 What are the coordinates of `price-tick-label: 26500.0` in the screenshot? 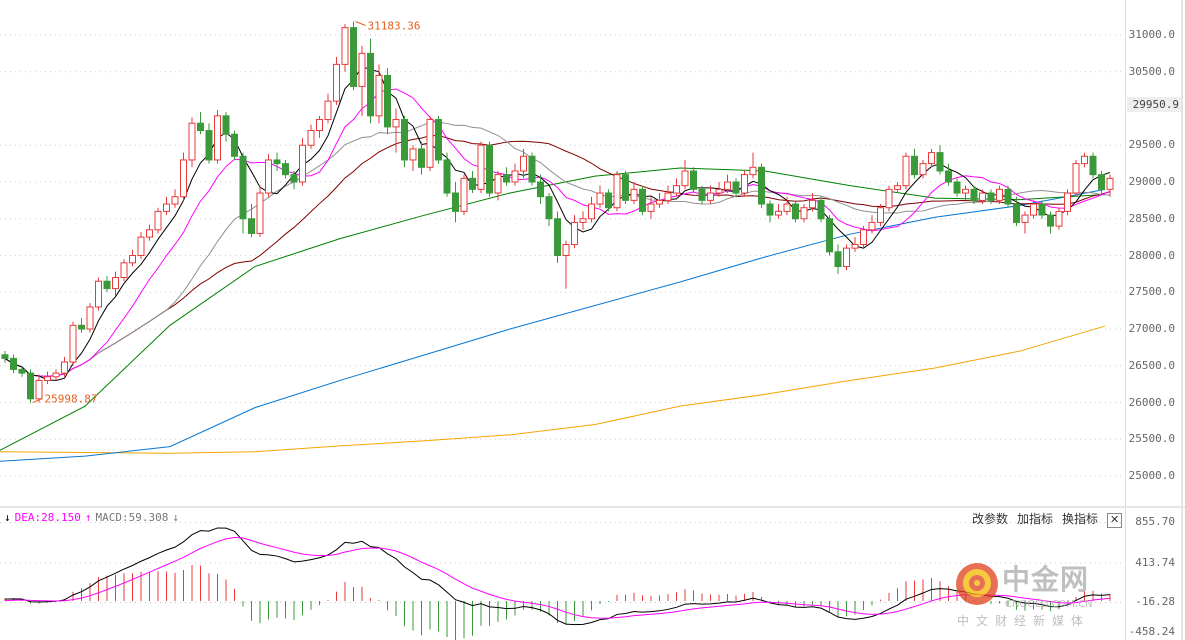 It's located at (1151, 365).